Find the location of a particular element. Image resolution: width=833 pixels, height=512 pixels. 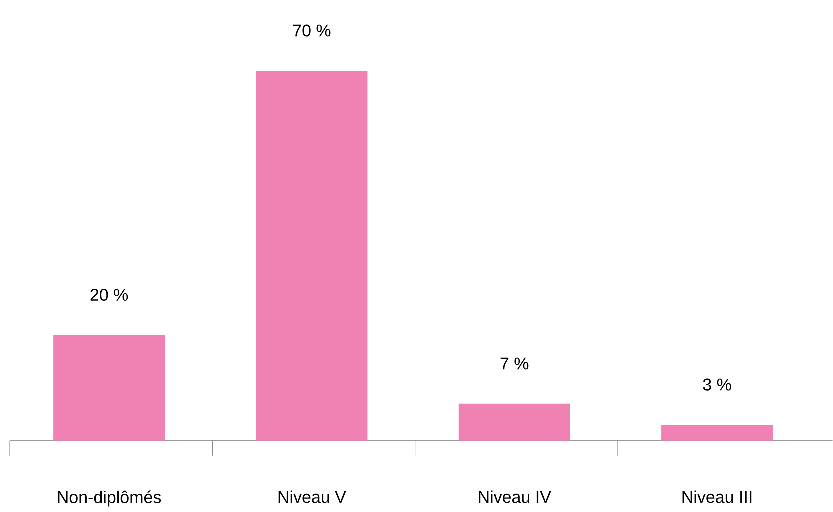

data-label: 7 % is located at coordinates (514, 364).